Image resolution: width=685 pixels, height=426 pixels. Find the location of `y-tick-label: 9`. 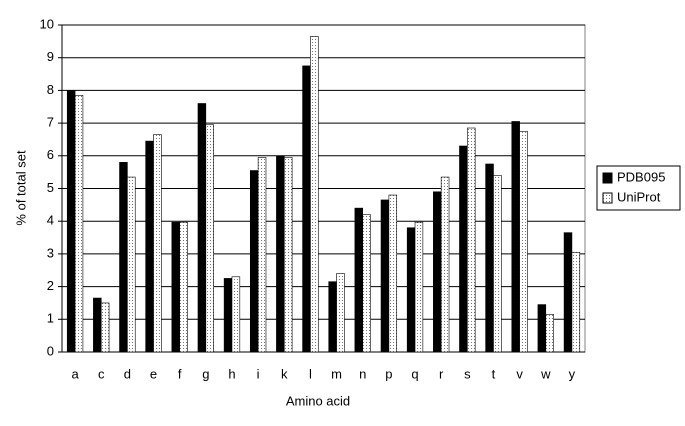

y-tick-label: 9 is located at coordinates (50, 56).